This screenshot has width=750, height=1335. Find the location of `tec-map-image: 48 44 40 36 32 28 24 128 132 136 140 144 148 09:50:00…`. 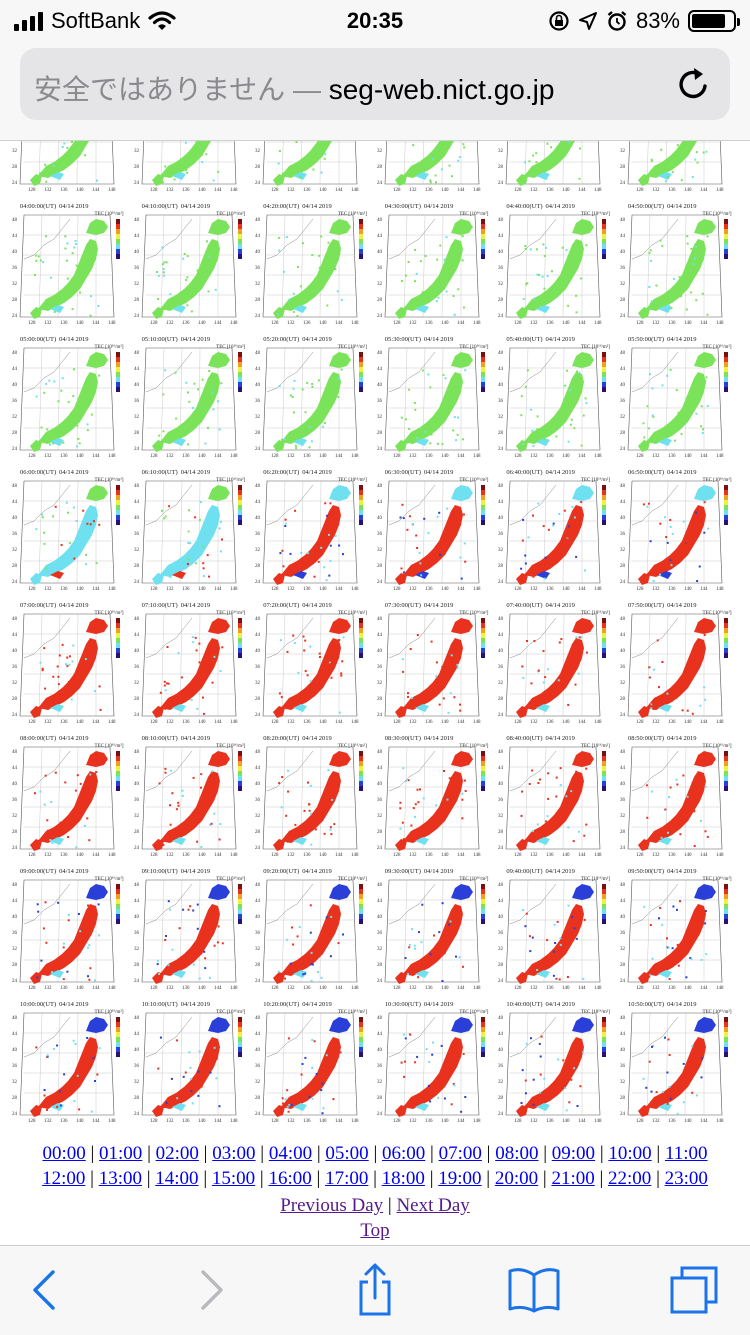

tec-map-image: 48 44 40 36 32 28 24 128 132 136 140 144 148 09:50:00… is located at coordinates (679, 928).